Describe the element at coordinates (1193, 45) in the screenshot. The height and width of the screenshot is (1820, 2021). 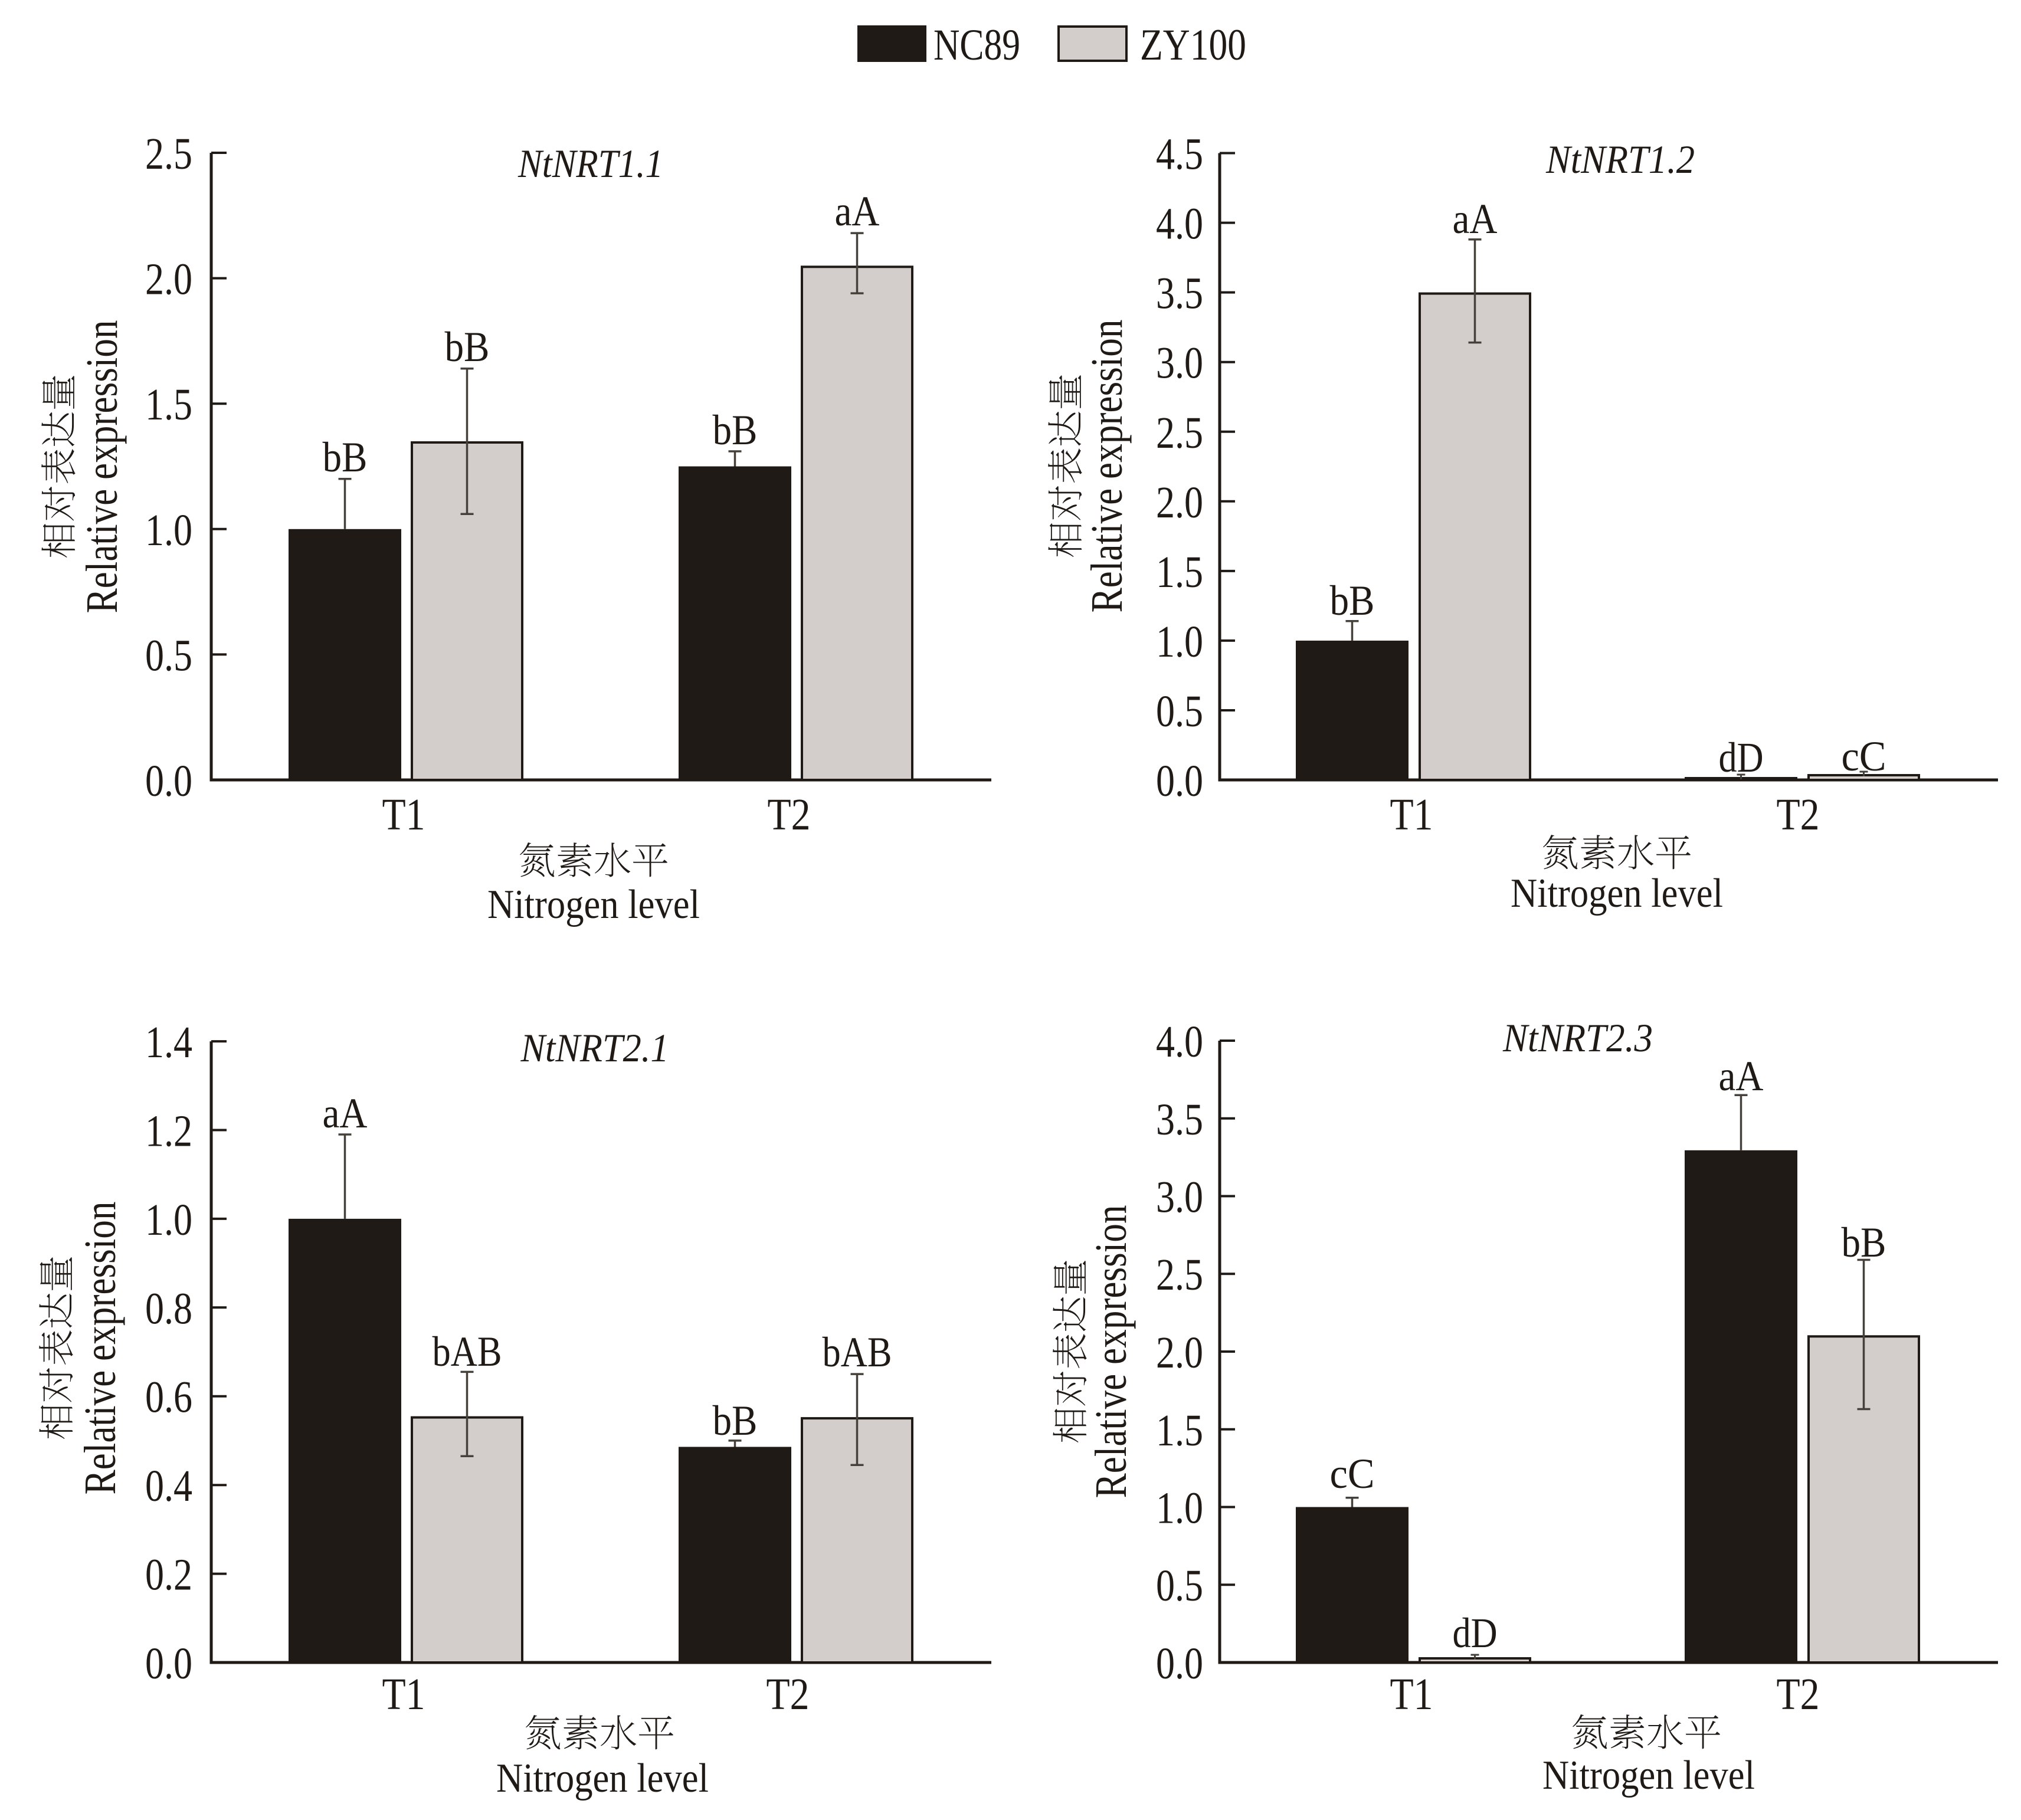
I see `svg-text: ZY100` at that location.